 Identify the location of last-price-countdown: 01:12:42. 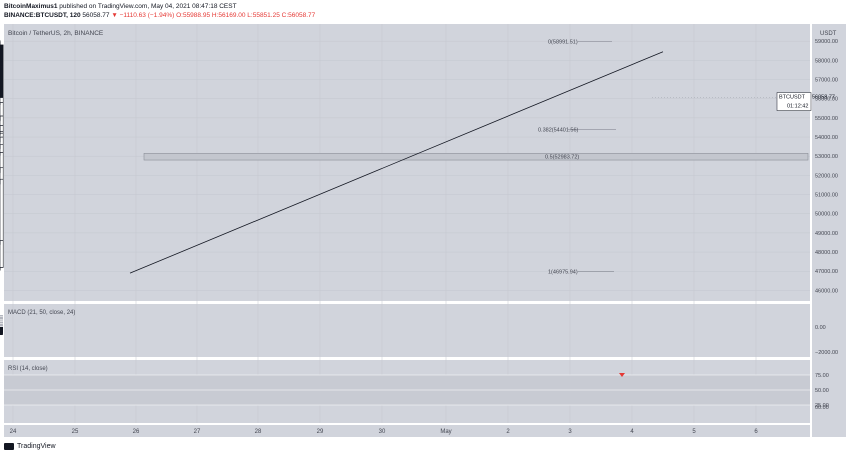
(797, 107).